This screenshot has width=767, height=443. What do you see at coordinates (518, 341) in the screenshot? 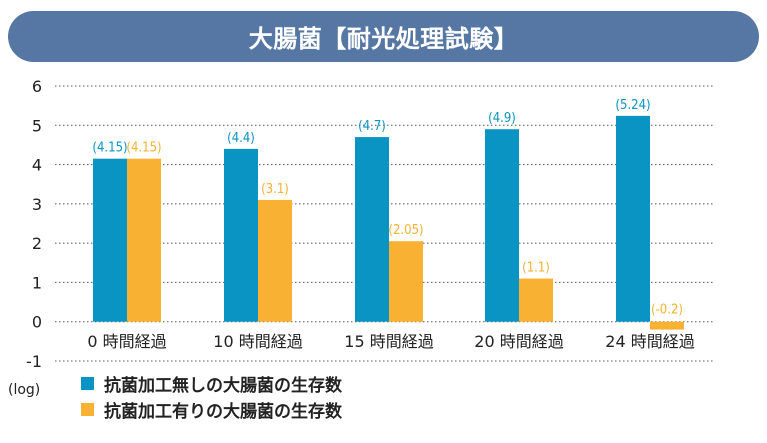
I see `category-label: 20 時間経過` at bounding box center [518, 341].